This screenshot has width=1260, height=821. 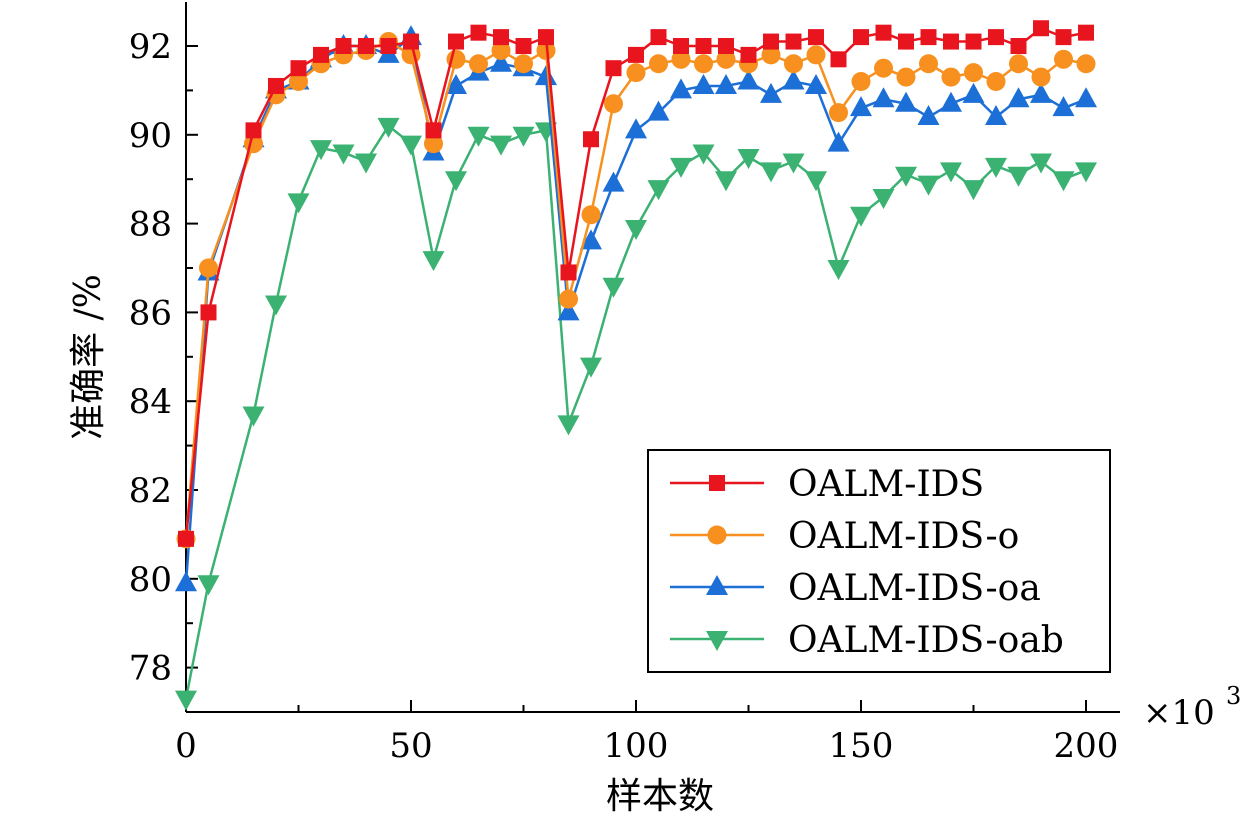 What do you see at coordinates (717, 535) in the screenshot?
I see `legend-marker` at bounding box center [717, 535].